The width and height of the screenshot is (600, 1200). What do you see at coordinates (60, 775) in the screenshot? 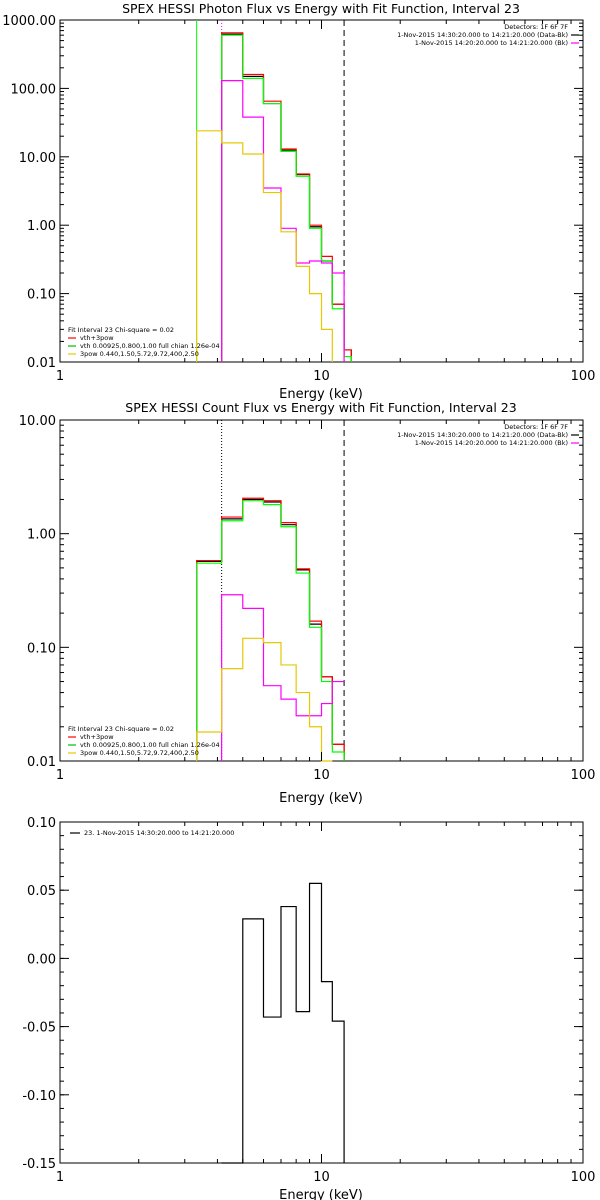
I see `count-x-tick-label-0: 1` at bounding box center [60, 775].